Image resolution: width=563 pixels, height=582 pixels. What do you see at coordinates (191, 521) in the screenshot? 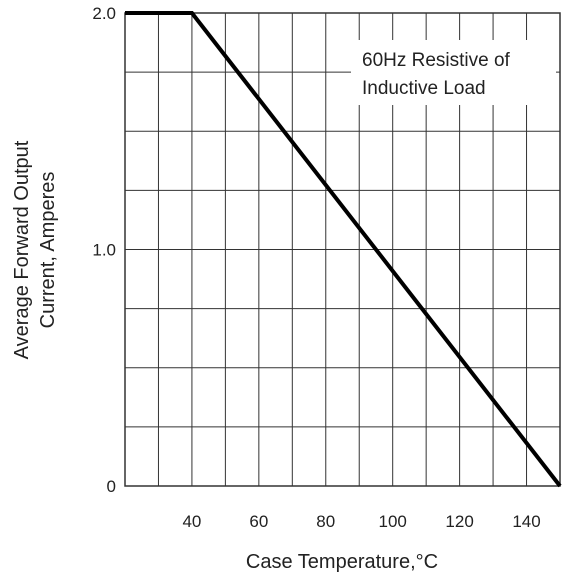
I see `x-tick-label: 40` at bounding box center [191, 521].